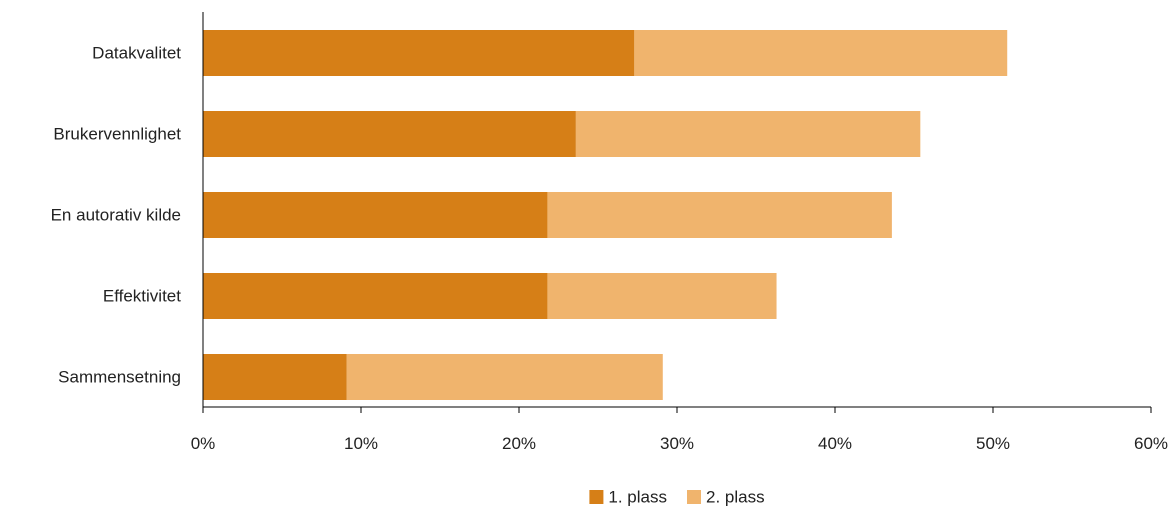 This screenshot has height=511, width=1176. What do you see at coordinates (677, 443) in the screenshot?
I see `x-tick-label-30: 30%` at bounding box center [677, 443].